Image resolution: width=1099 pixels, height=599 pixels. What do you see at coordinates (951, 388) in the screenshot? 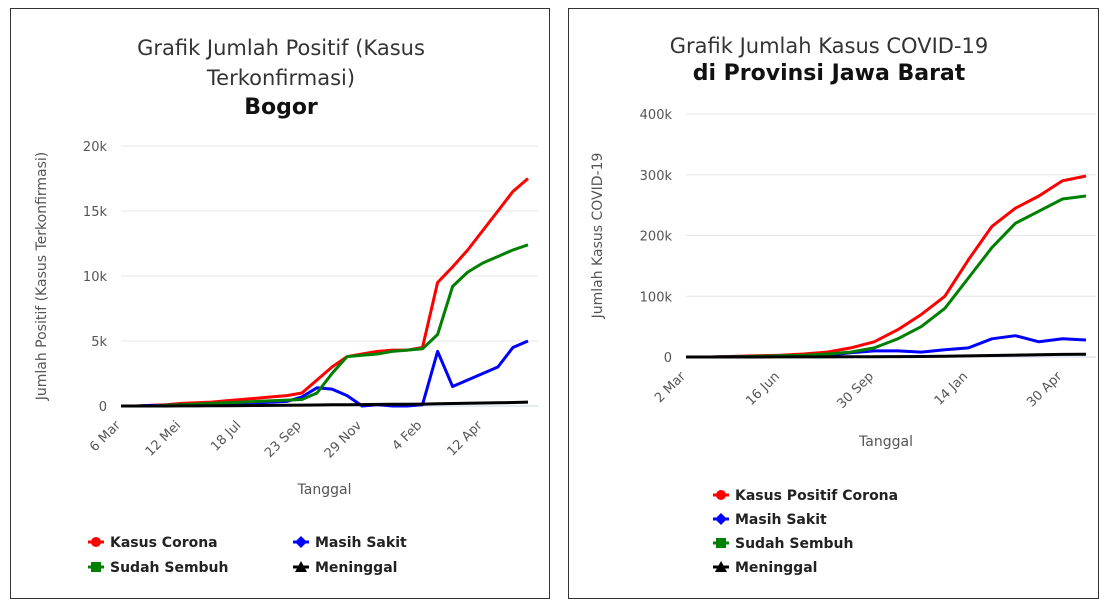
I see `x-tick-label: 14 Jan` at bounding box center [951, 388].